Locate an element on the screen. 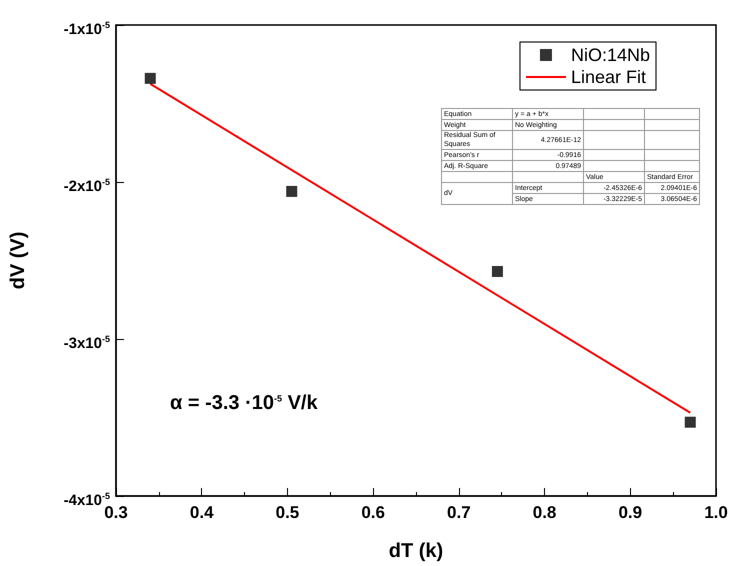  x-tick-label: 0.3 is located at coordinates (116, 512).